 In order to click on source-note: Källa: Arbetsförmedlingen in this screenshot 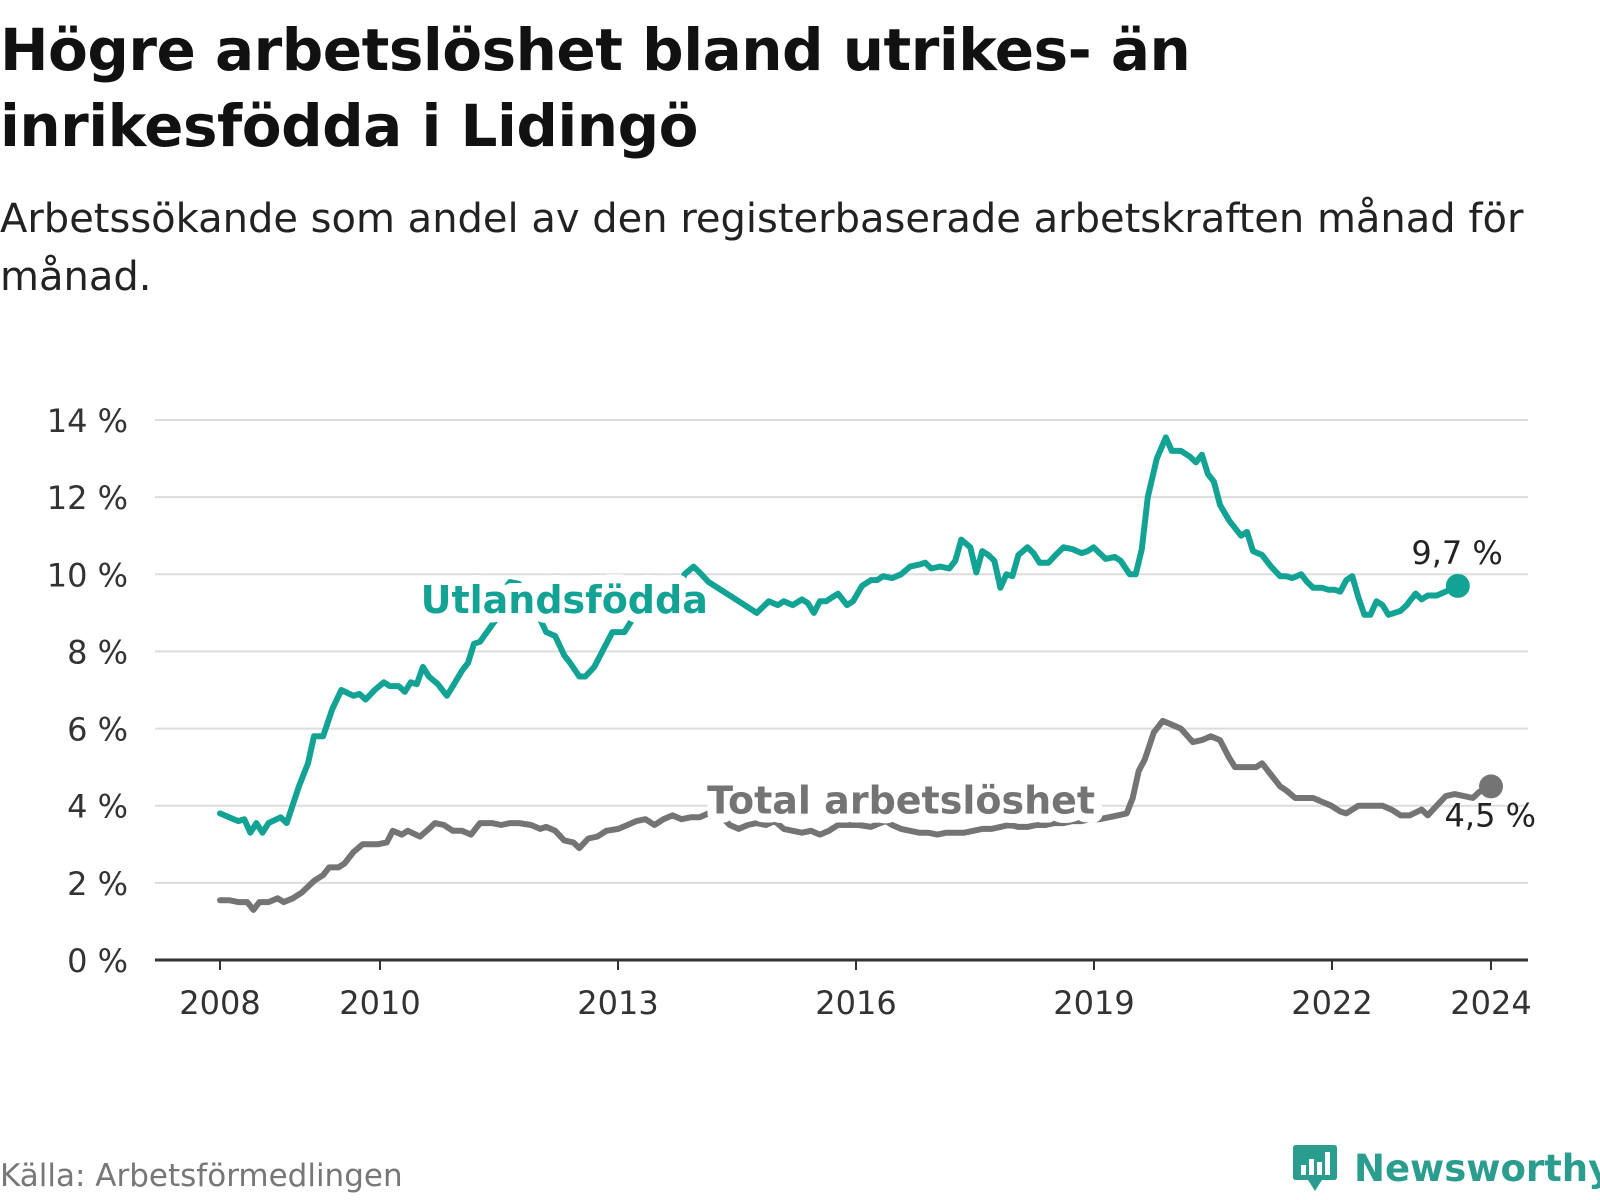, I will do `click(201, 1176)`.